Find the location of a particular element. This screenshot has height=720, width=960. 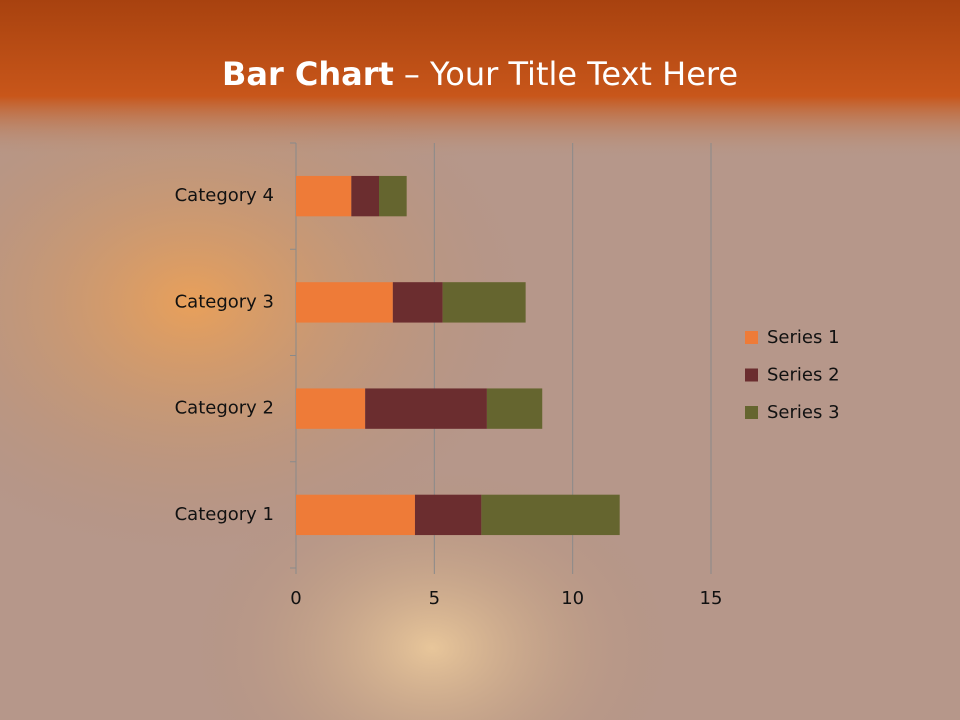

legend-label: Series 1 is located at coordinates (803, 337).